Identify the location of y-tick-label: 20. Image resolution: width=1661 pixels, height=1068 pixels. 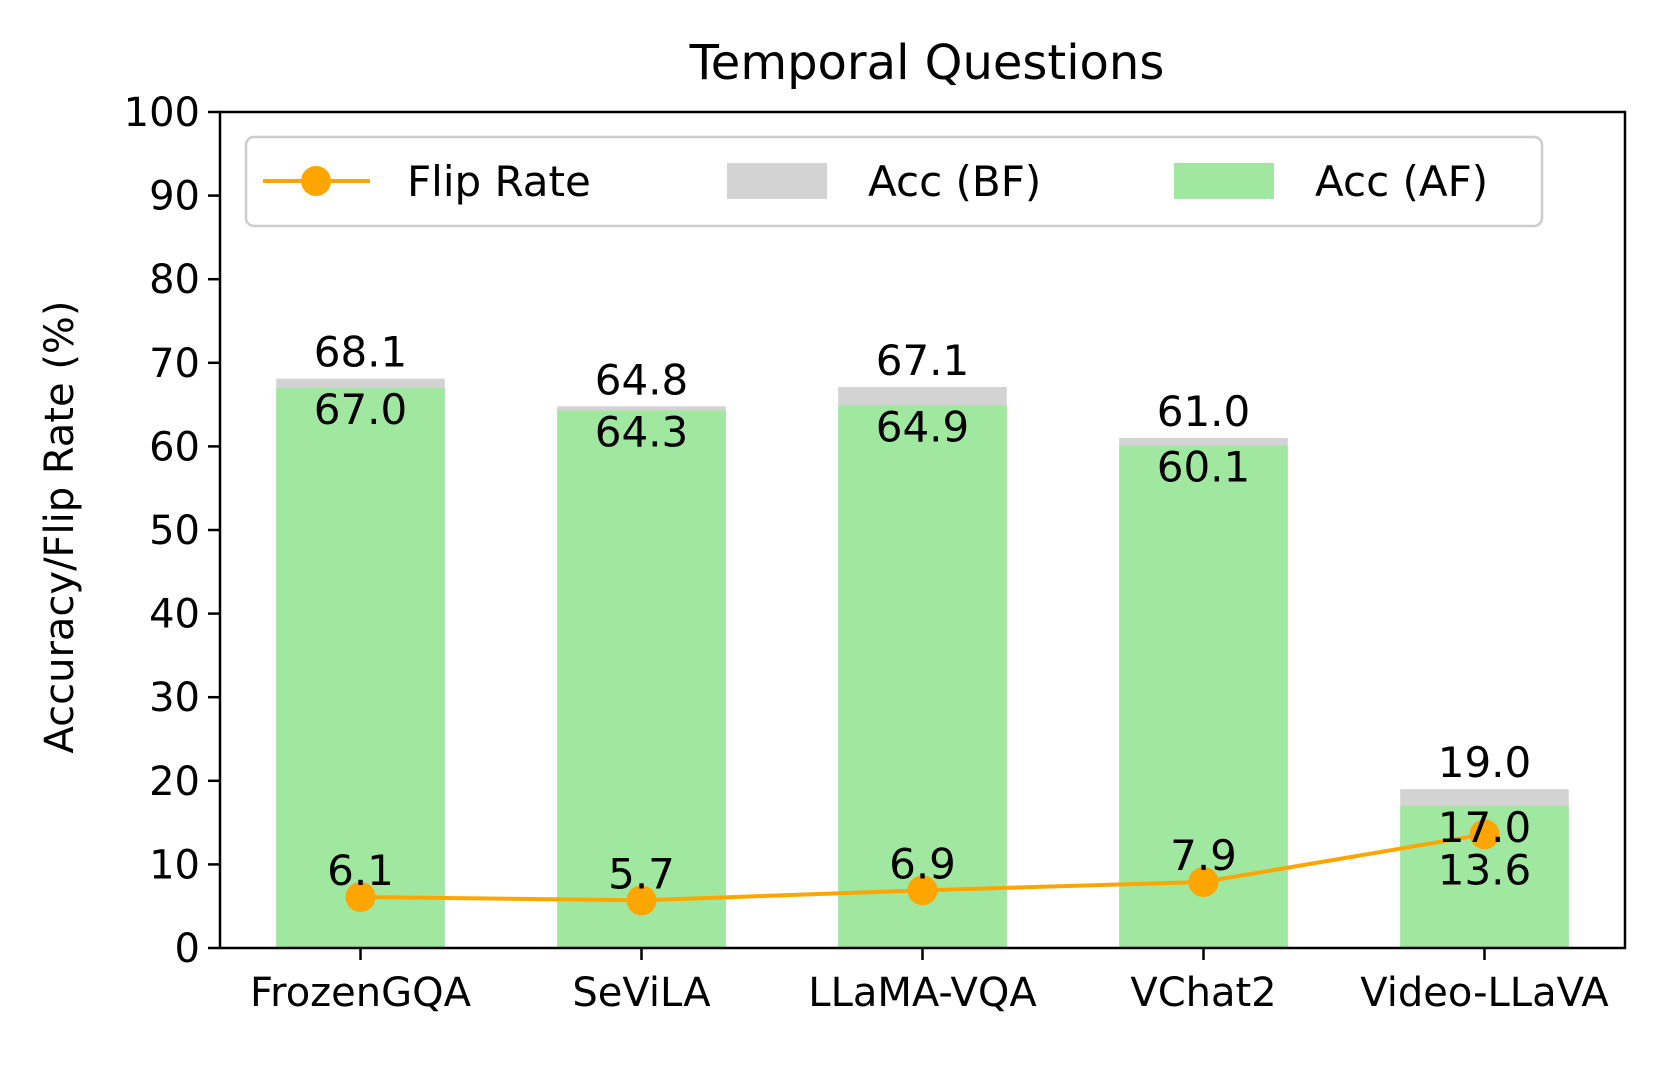
(174, 782).